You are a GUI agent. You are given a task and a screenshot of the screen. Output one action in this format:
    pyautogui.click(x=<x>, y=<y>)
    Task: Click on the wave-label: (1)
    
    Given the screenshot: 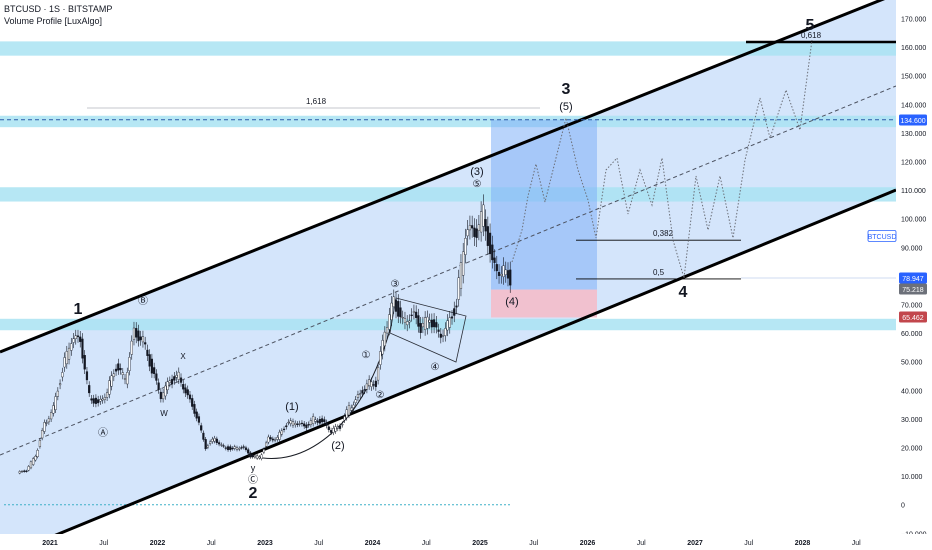 What is the action you would take?
    pyautogui.click(x=291, y=407)
    